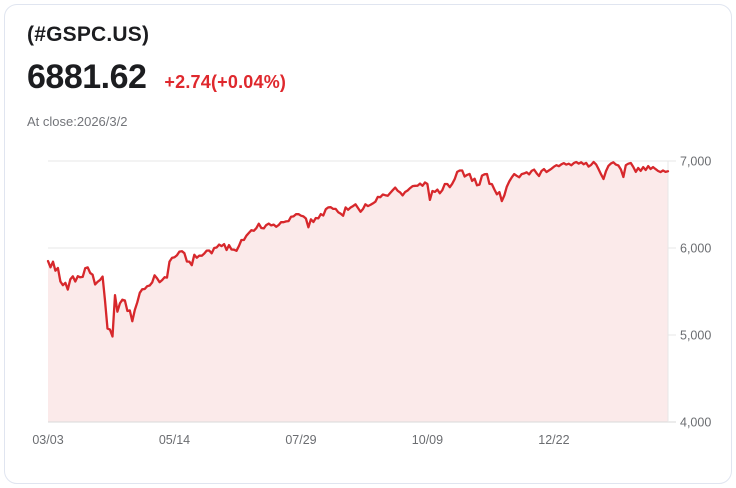 This screenshot has height=488, width=736. I want to click on x-axis-label: 07/29, so click(300, 440).